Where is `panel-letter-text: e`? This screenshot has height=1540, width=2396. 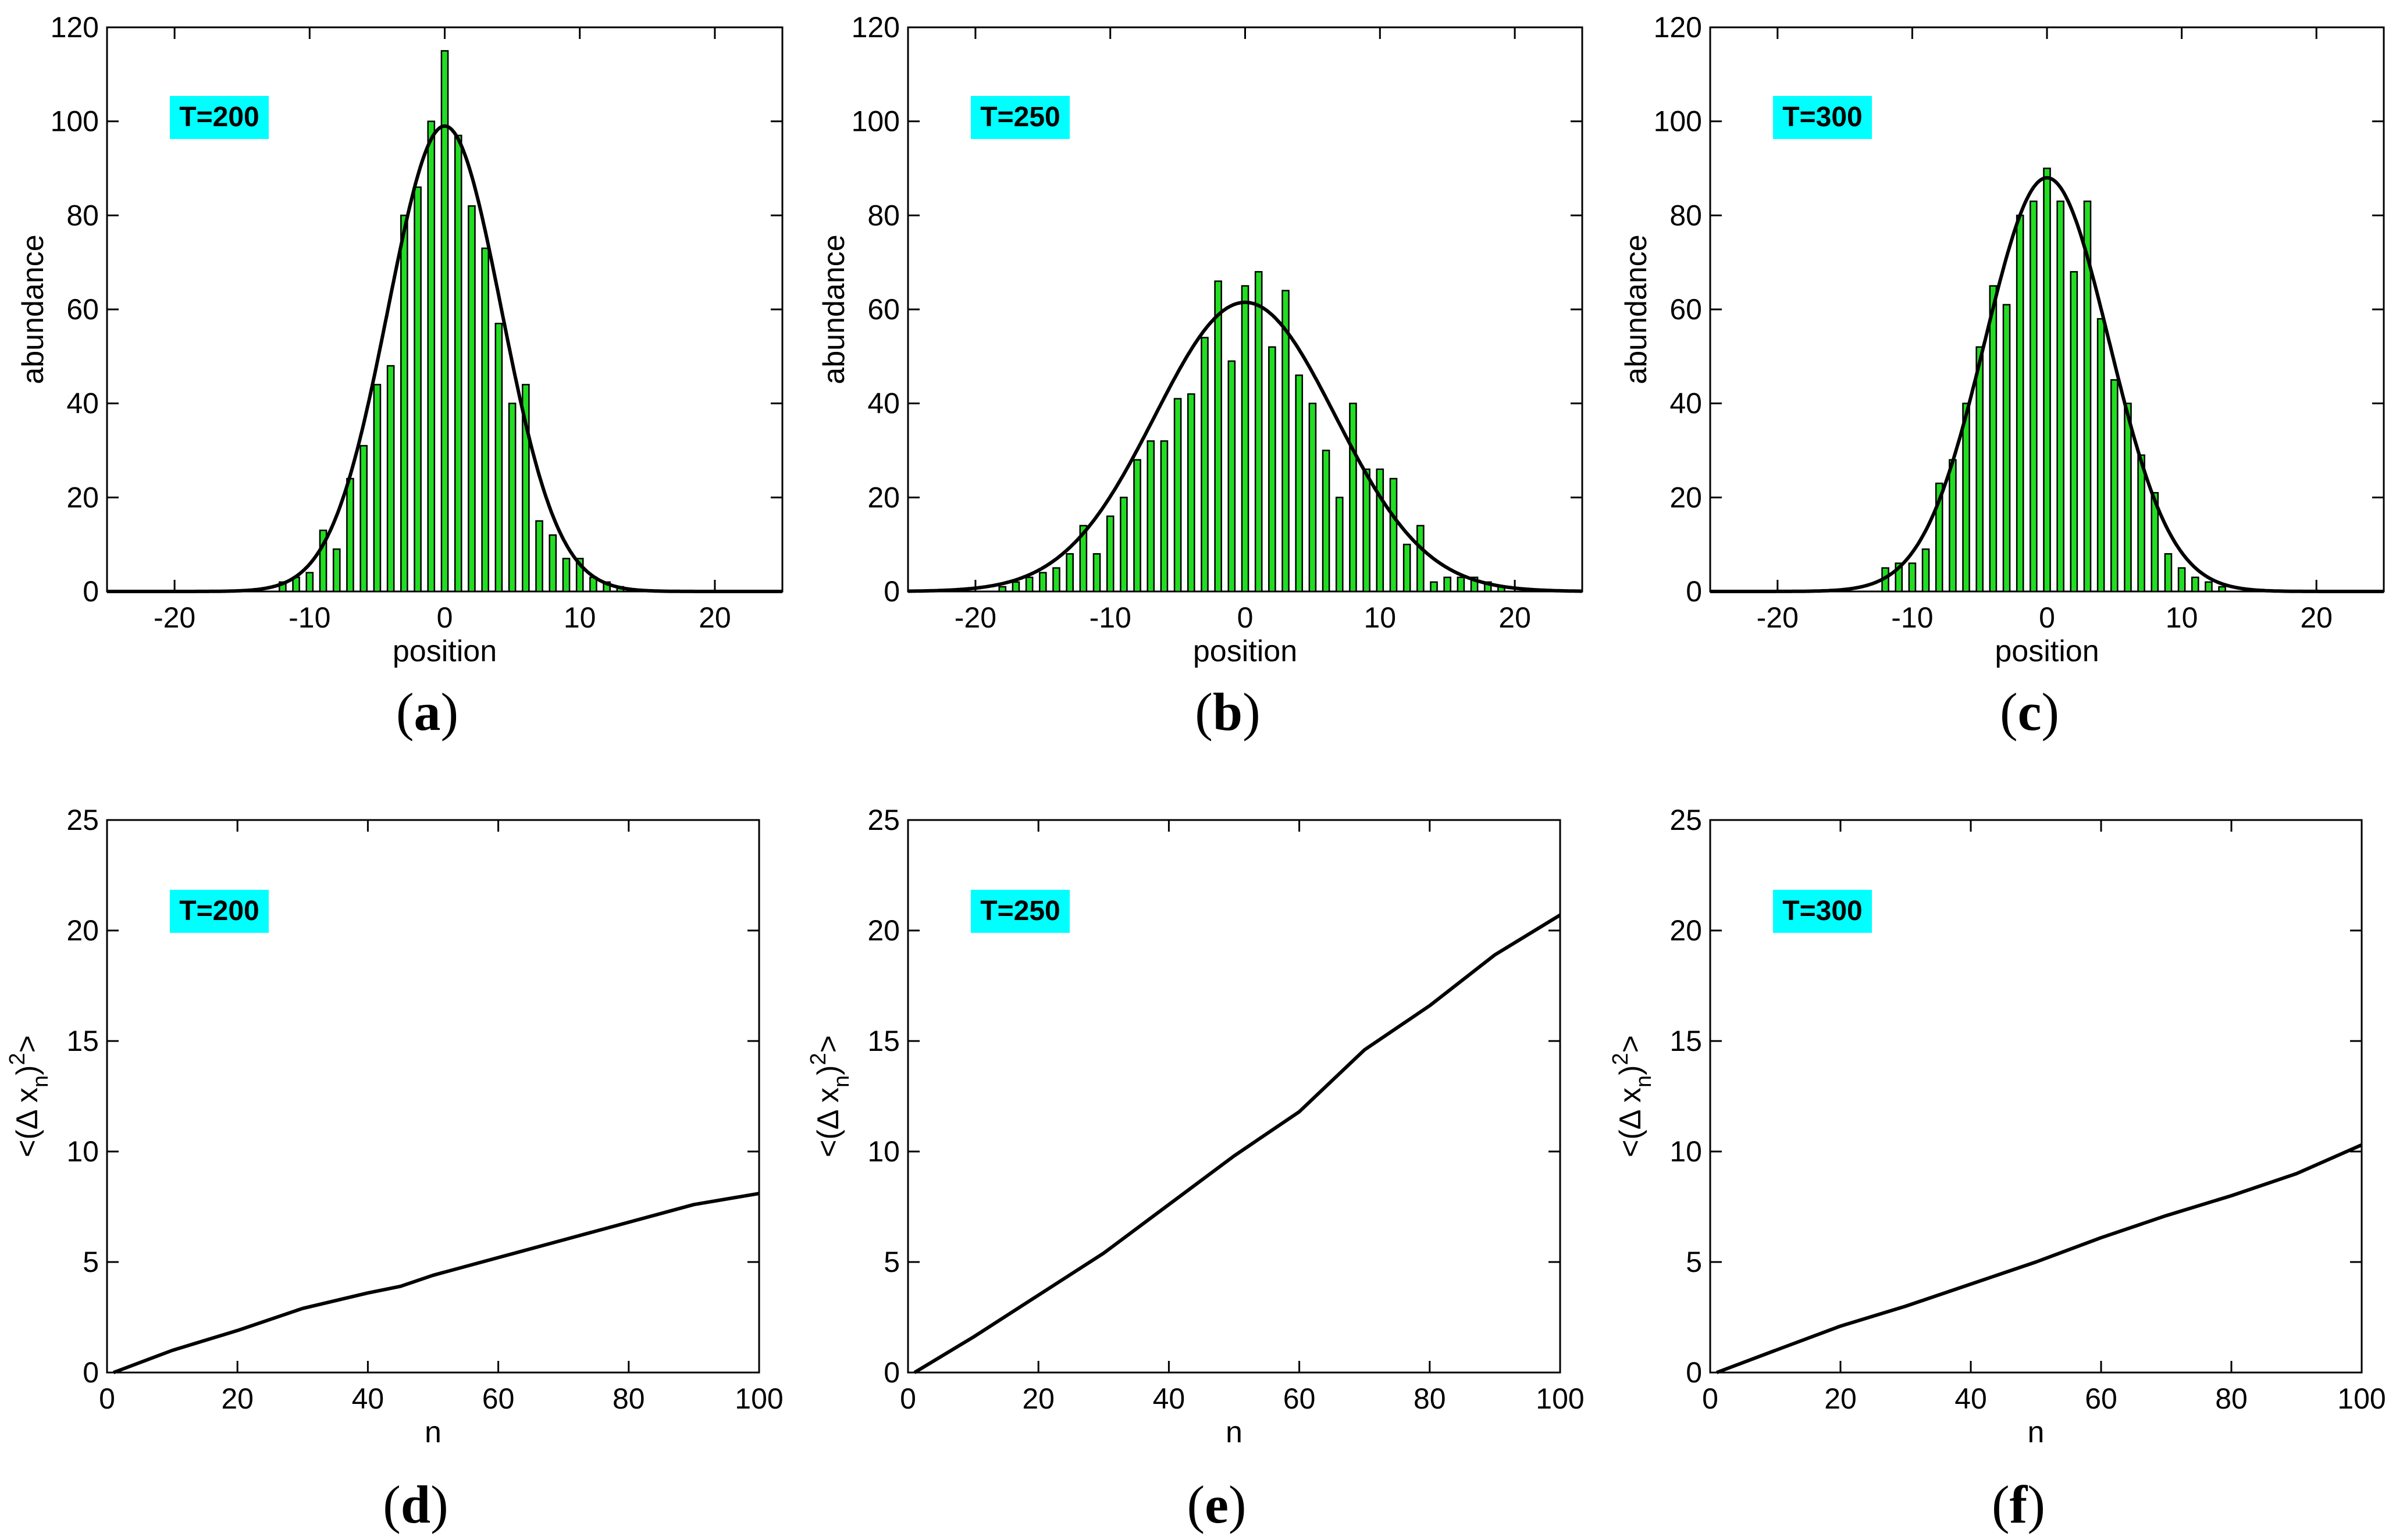 panel-letter-text: e is located at coordinates (1217, 1504).